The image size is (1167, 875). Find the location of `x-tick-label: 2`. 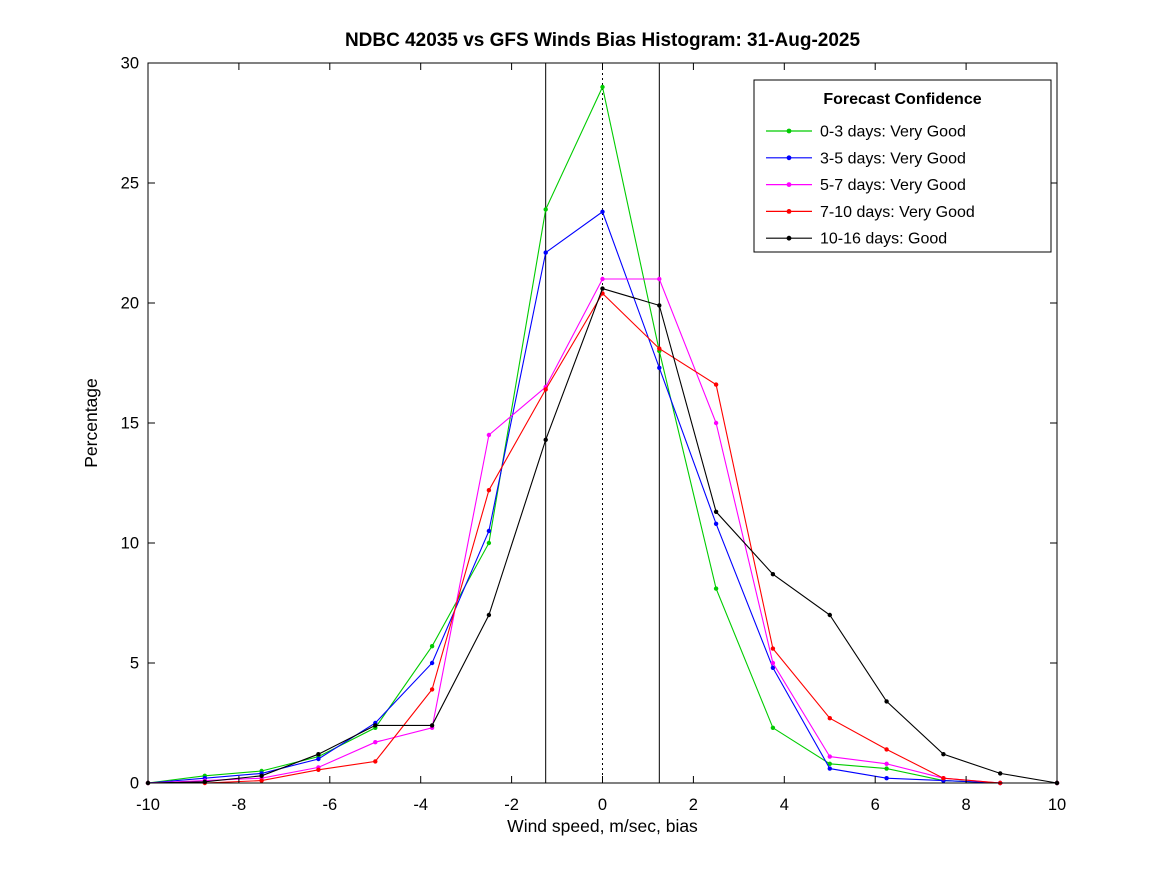

x-tick-label: 2 is located at coordinates (693, 805).